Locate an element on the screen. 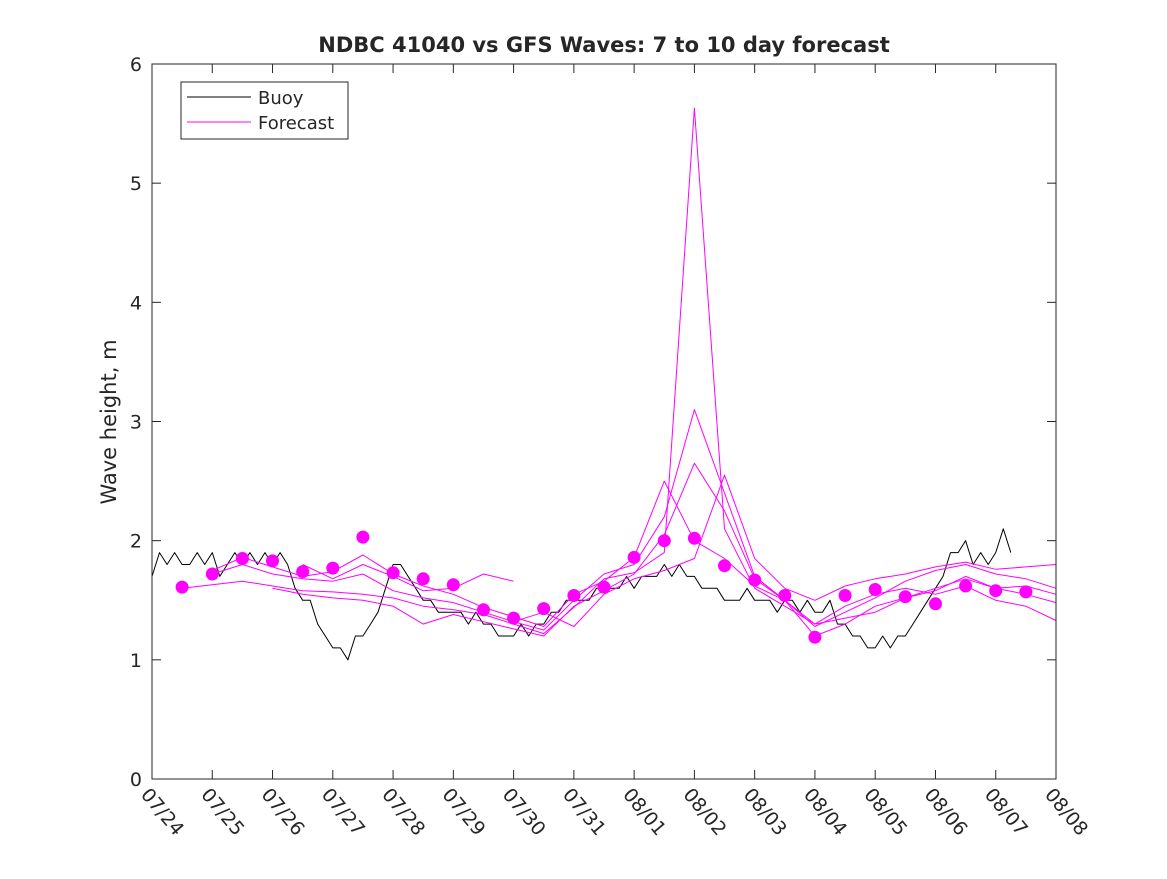 The height and width of the screenshot is (879, 1167). y-tick-label: 1 is located at coordinates (136, 661).